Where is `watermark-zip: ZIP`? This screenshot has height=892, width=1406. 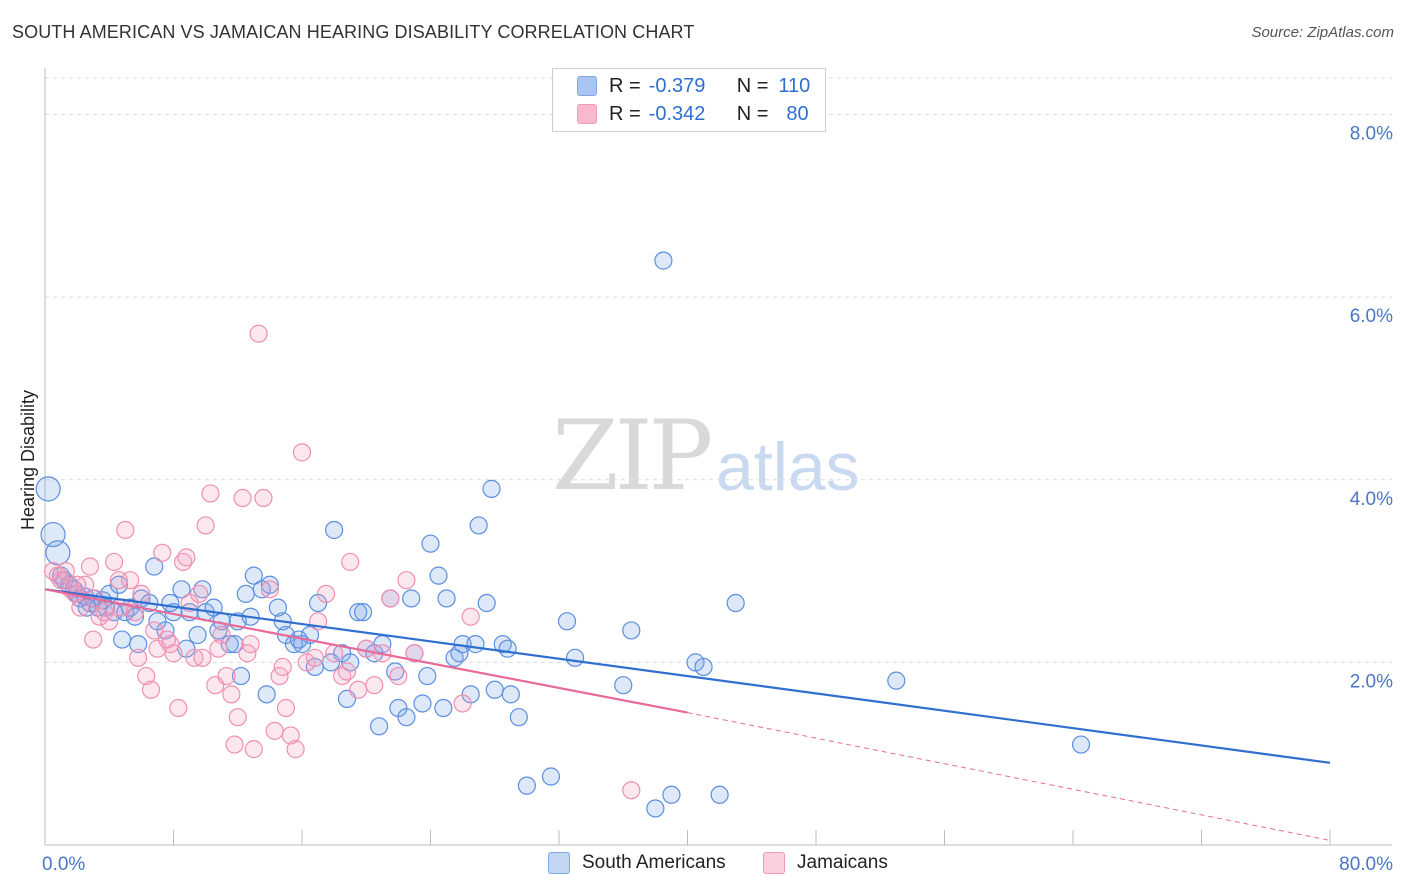 watermark-zip: ZIP is located at coordinates (632, 456).